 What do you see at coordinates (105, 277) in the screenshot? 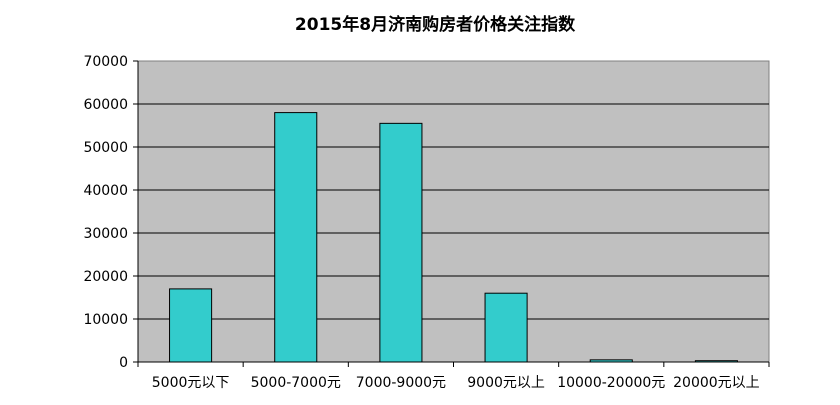
I see `y-tick-label: 20000` at bounding box center [105, 277].